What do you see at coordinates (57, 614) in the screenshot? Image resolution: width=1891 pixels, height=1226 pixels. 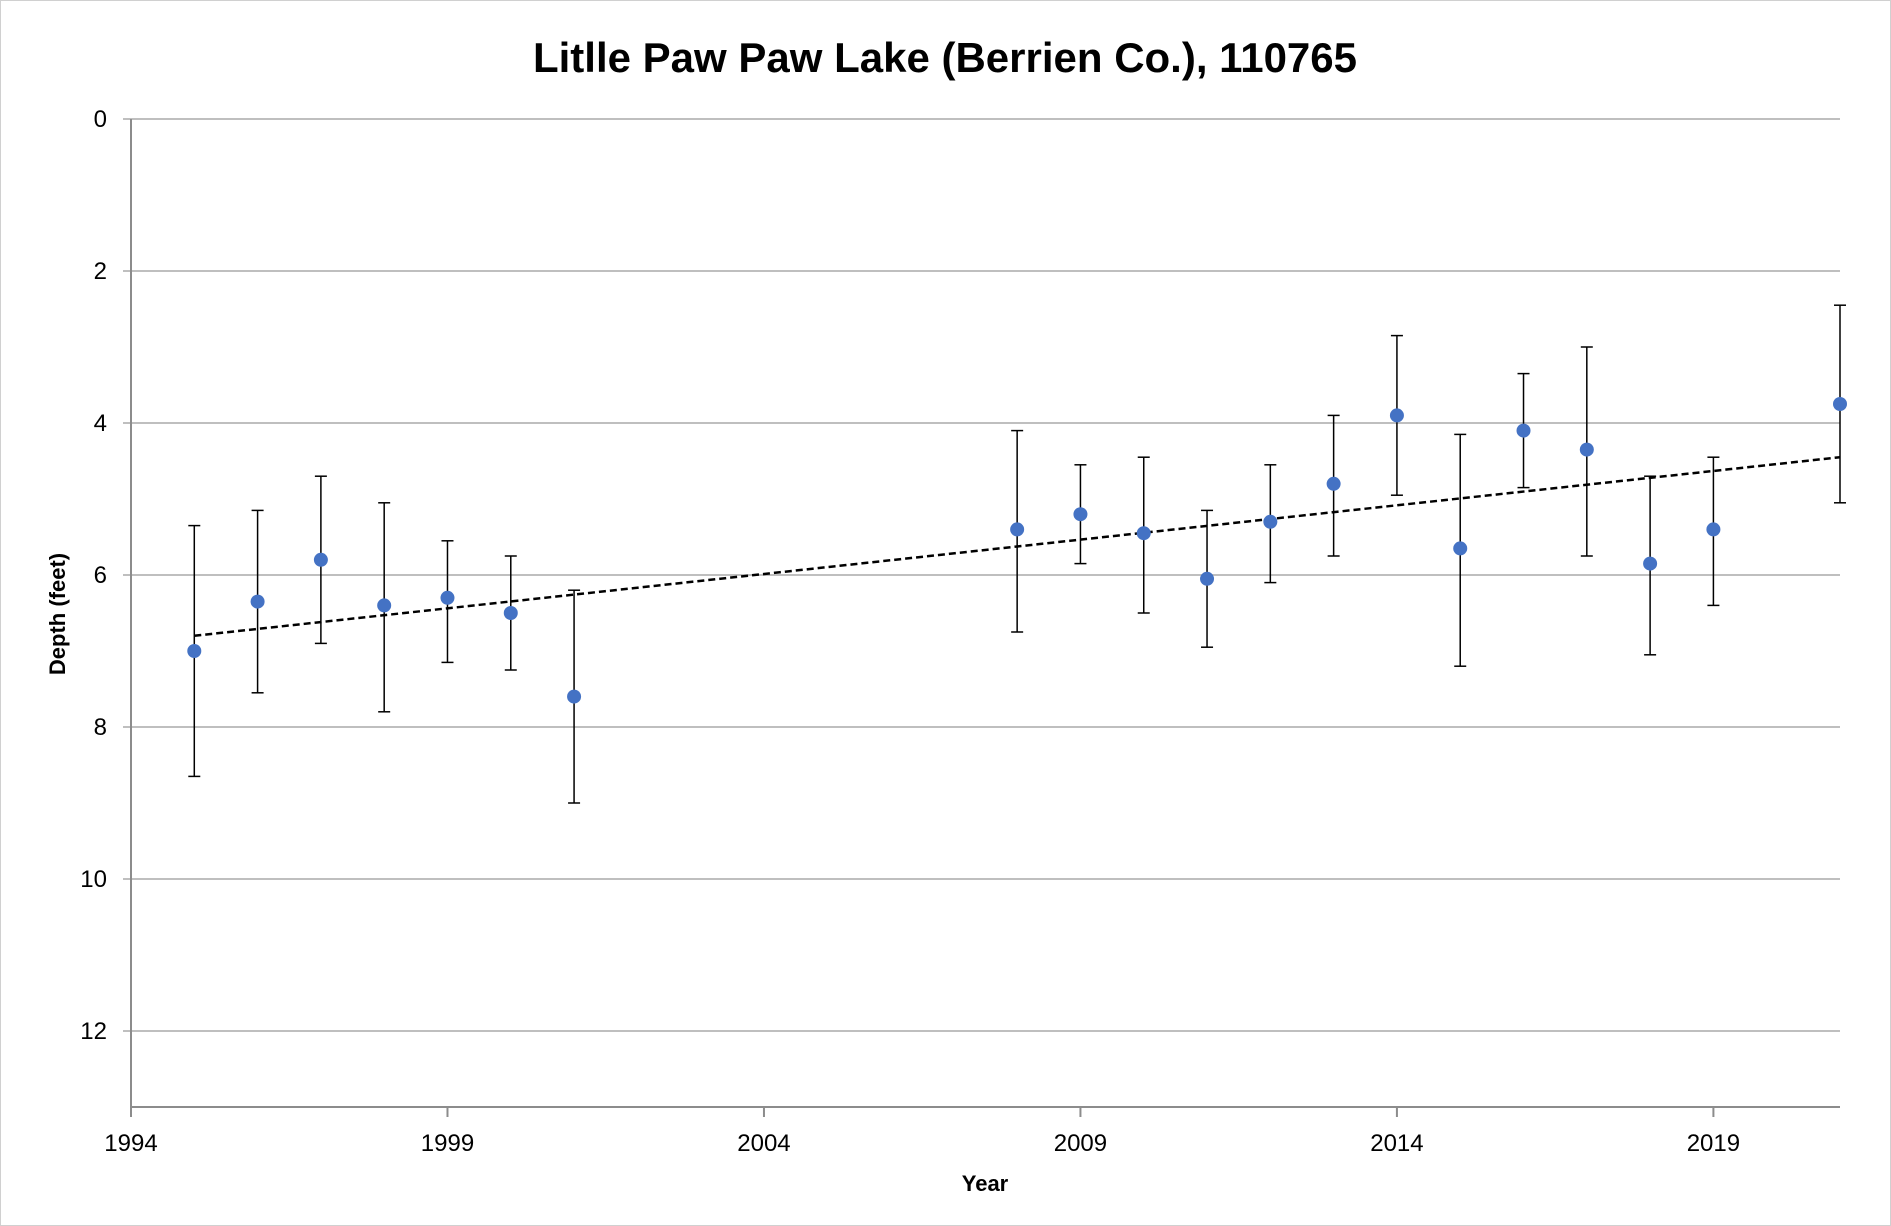 I see `y-axis-label: Depth (feet)` at bounding box center [57, 614].